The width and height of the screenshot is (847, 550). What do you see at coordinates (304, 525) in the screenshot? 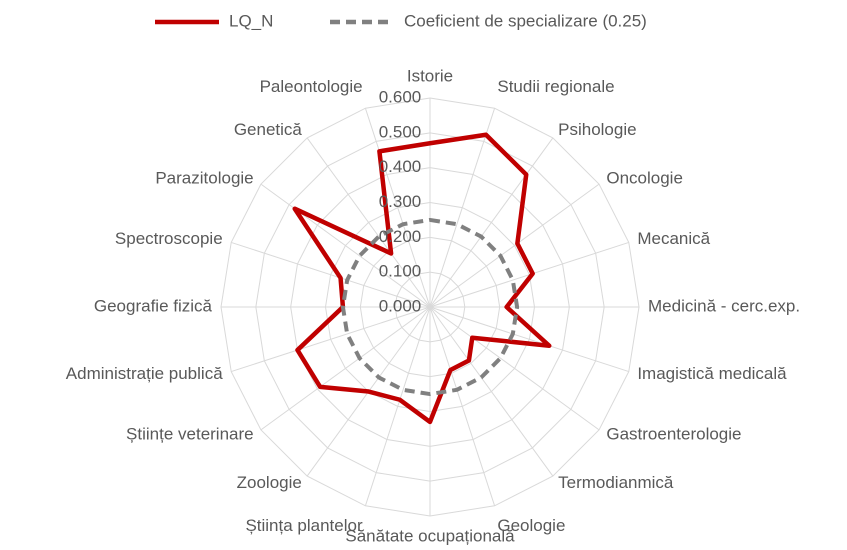
I see `category-label: Știința plantelor` at bounding box center [304, 525].